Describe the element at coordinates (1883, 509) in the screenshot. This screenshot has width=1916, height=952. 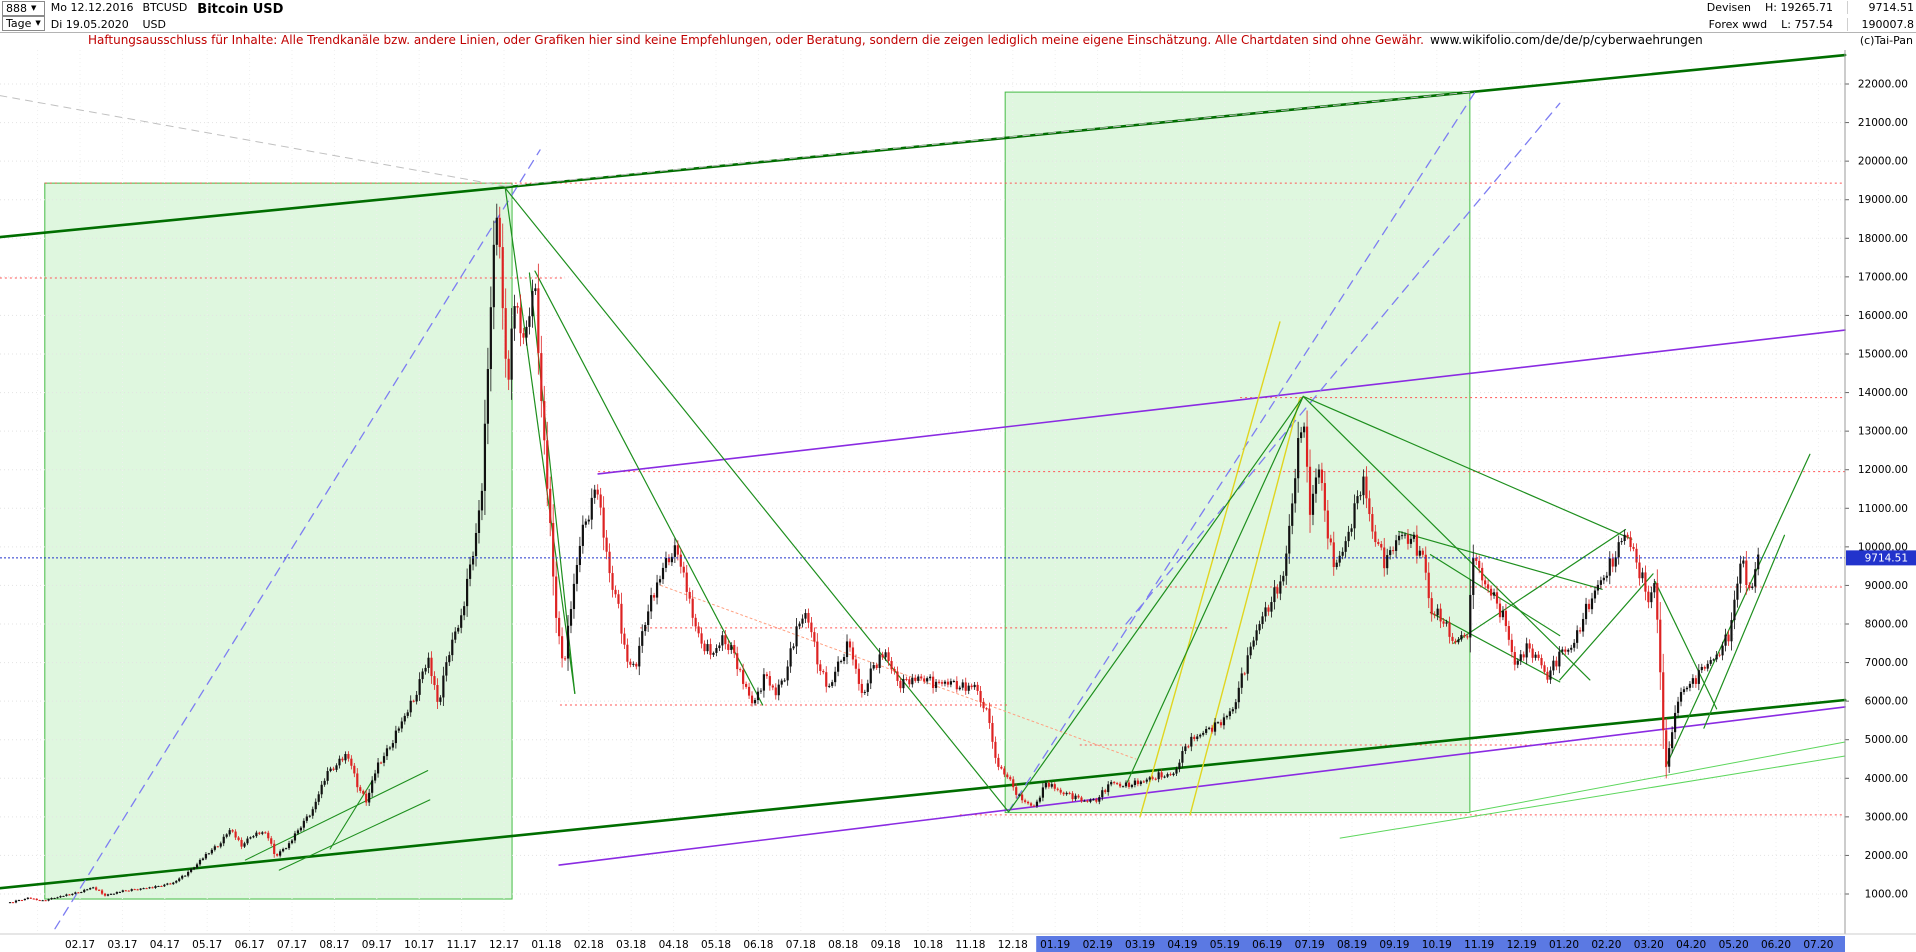
I see `y-axis-label: 11000.00` at that location.